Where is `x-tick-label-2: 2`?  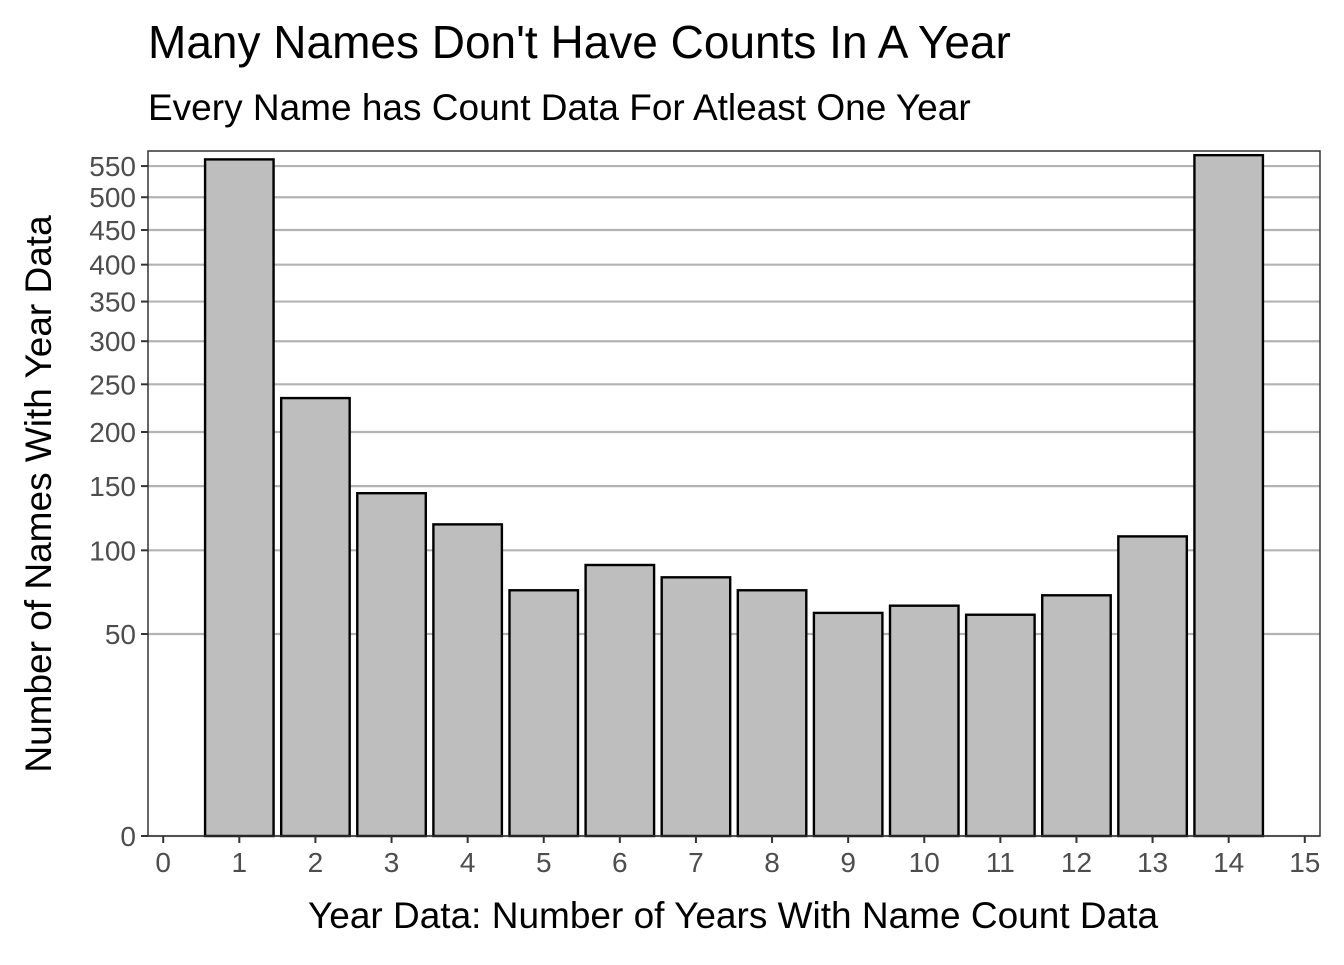 x-tick-label-2: 2 is located at coordinates (316, 862).